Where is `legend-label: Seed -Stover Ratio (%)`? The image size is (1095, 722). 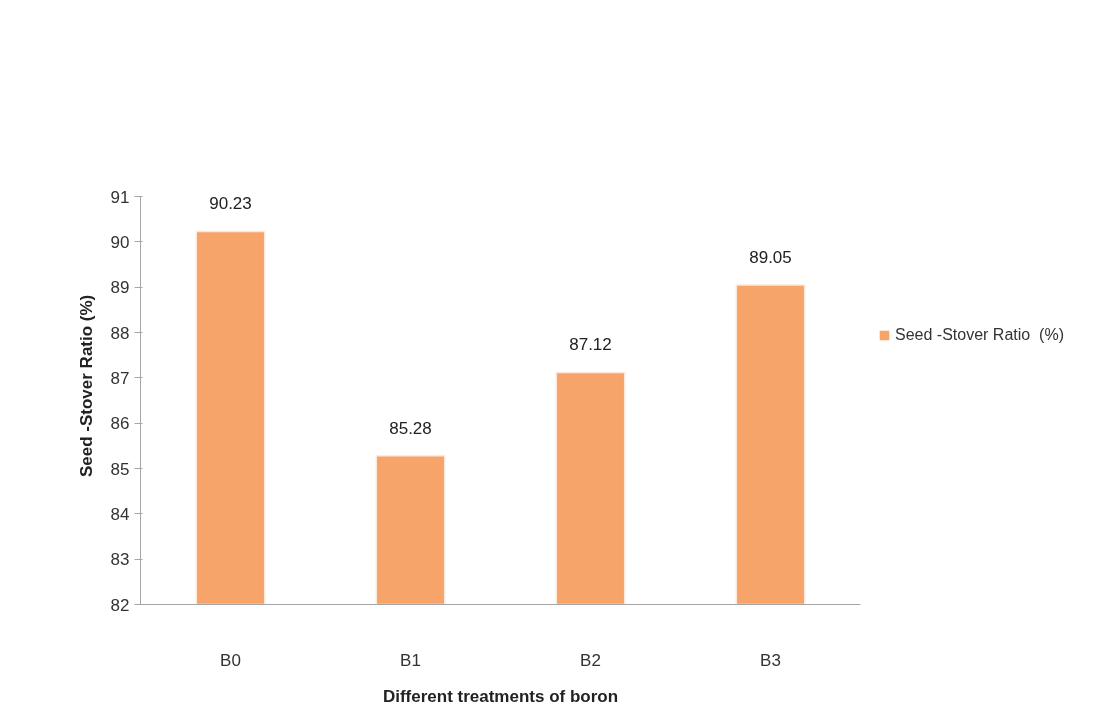 legend-label: Seed -Stover Ratio (%) is located at coordinates (979, 335).